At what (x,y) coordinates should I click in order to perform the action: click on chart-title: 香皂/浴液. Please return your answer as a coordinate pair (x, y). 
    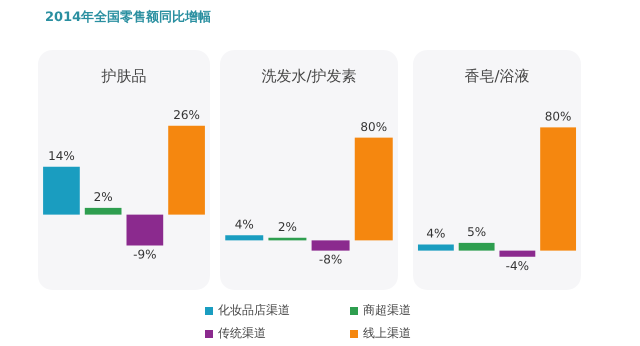
    Looking at the image, I should click on (497, 75).